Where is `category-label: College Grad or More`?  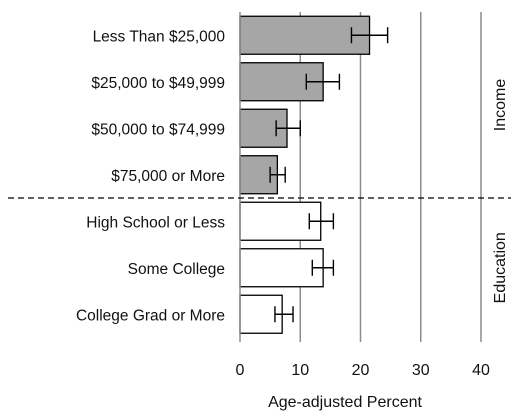
category-label: College Grad or More is located at coordinates (150, 315).